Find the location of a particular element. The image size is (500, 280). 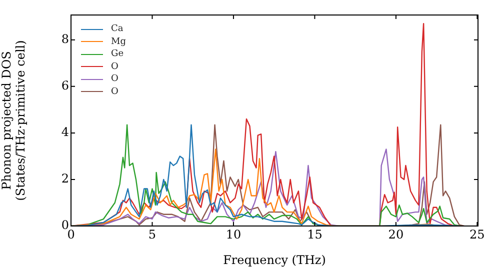

y-tick-label: 6 is located at coordinates (65, 85).